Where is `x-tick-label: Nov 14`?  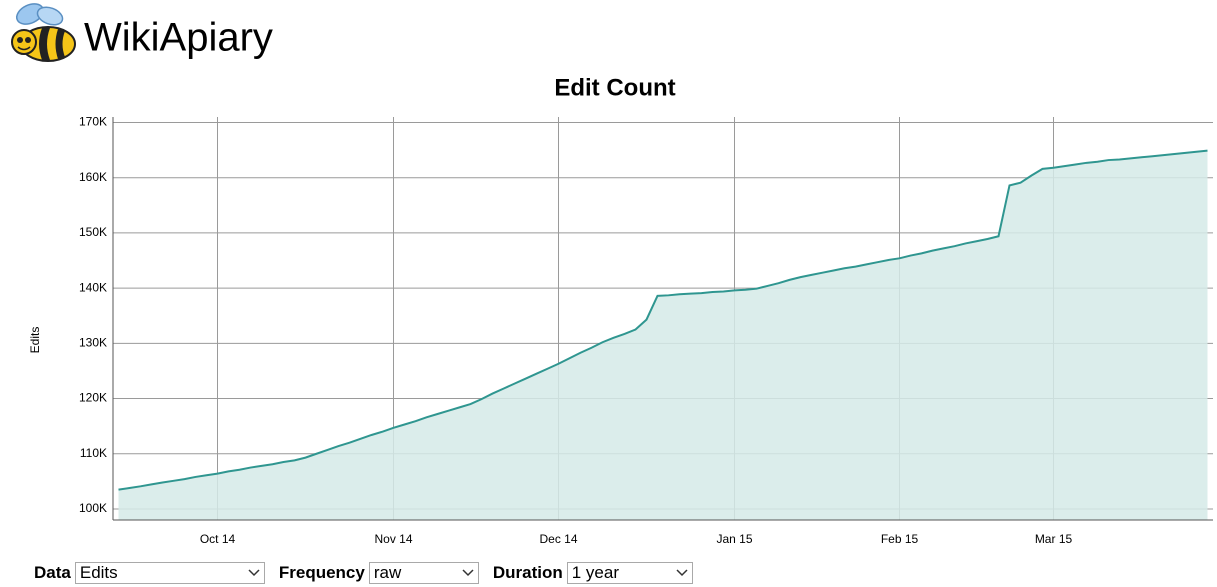
x-tick-label: Nov 14 is located at coordinates (393, 539).